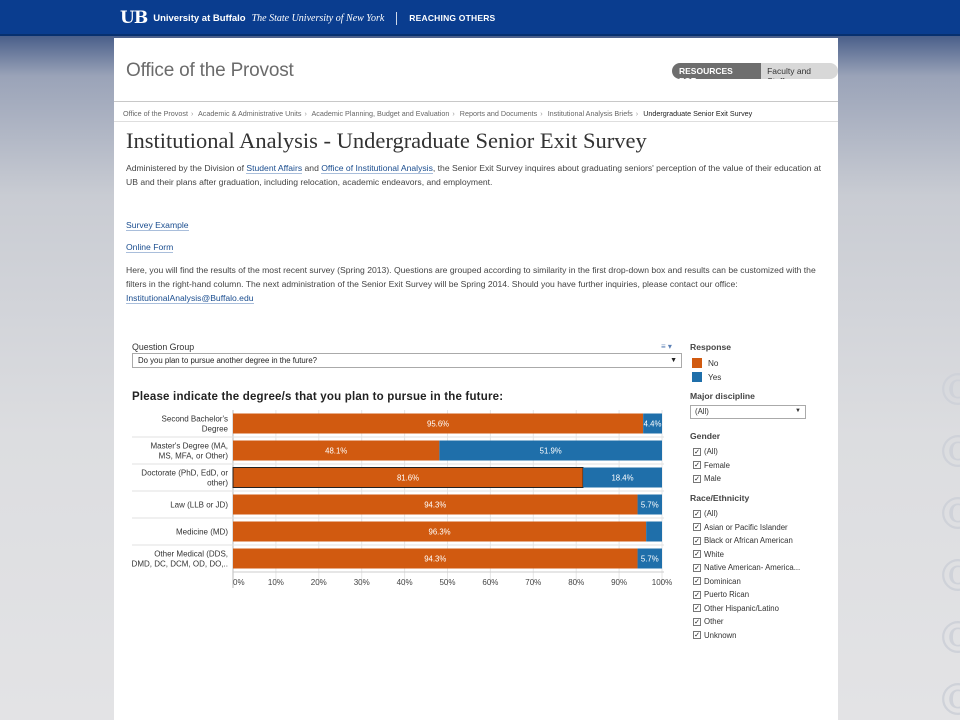 The height and width of the screenshot is (720, 960). Describe the element at coordinates (380, 113) in the screenshot. I see `breadcrumb-item: Academic Planning, Budget and Evaluation` at that location.